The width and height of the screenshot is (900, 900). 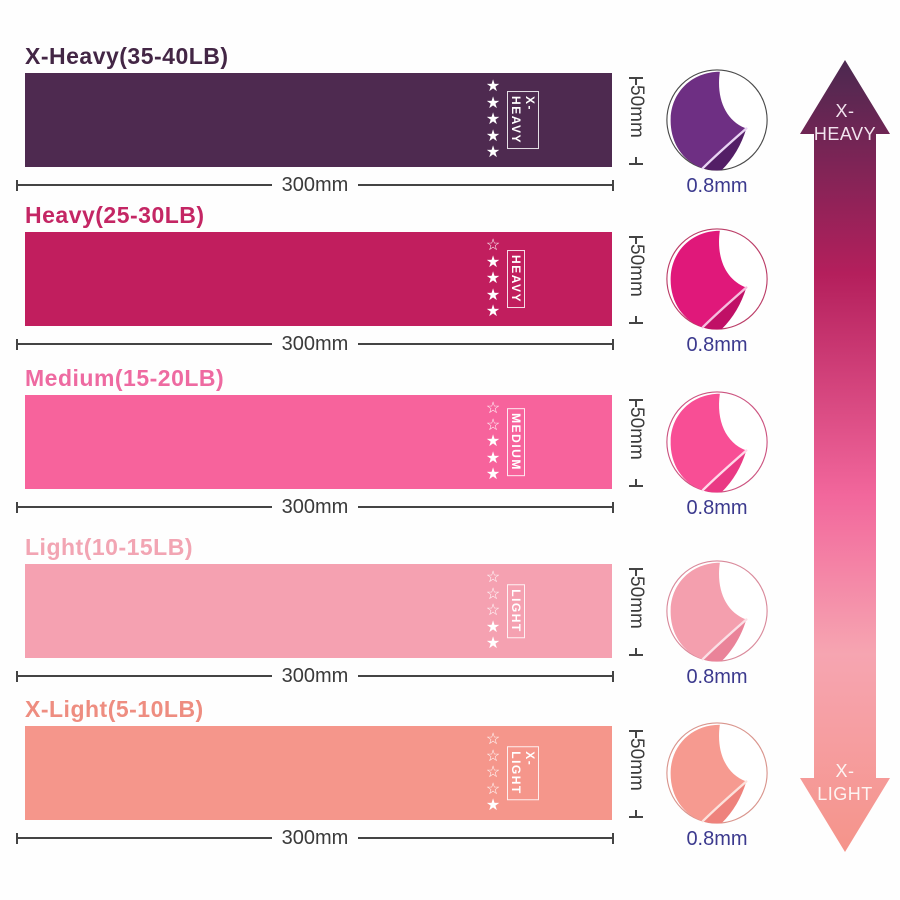 What do you see at coordinates (493, 772) in the screenshot?
I see `star-rating: ☆☆☆☆★` at bounding box center [493, 772].